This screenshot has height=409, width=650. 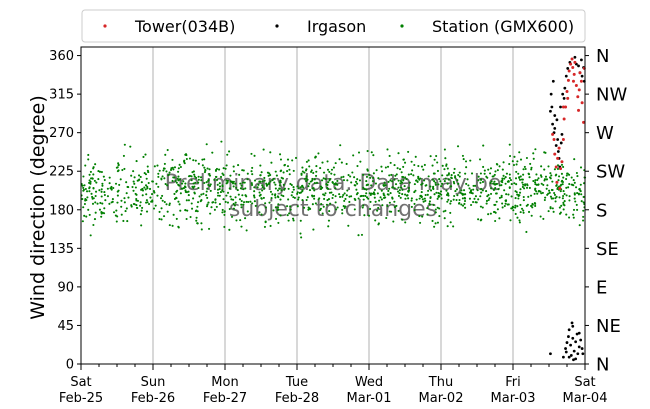 What do you see at coordinates (560, 107) in the screenshot?
I see `irgason-point` at bounding box center [560, 107].